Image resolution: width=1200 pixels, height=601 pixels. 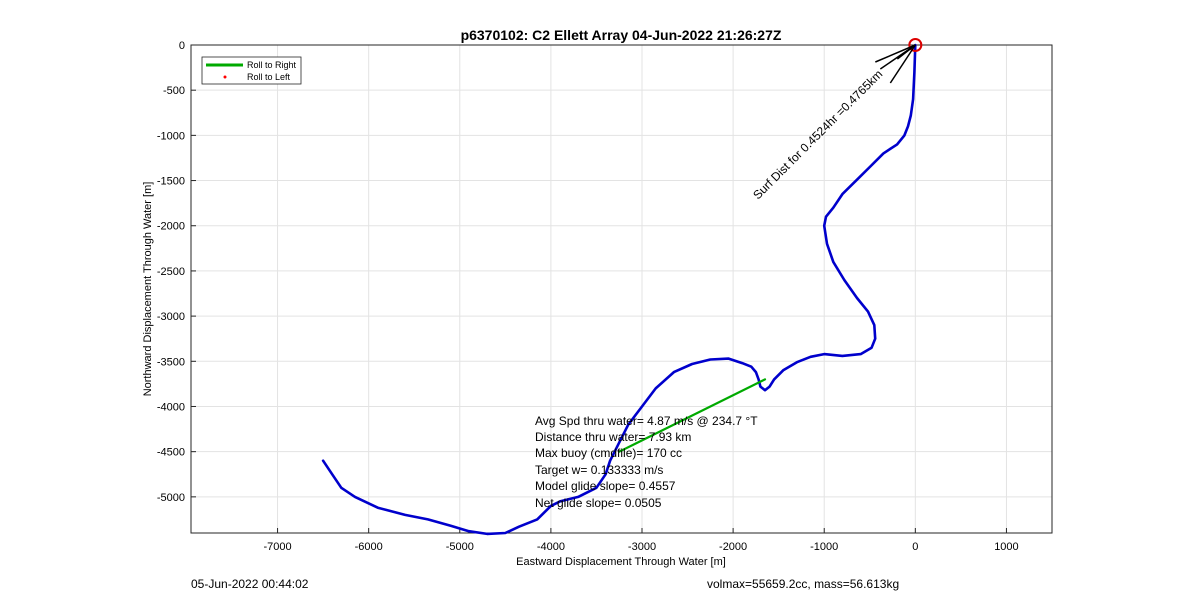 I want to click on start-marker-circle, so click(x=915, y=45).